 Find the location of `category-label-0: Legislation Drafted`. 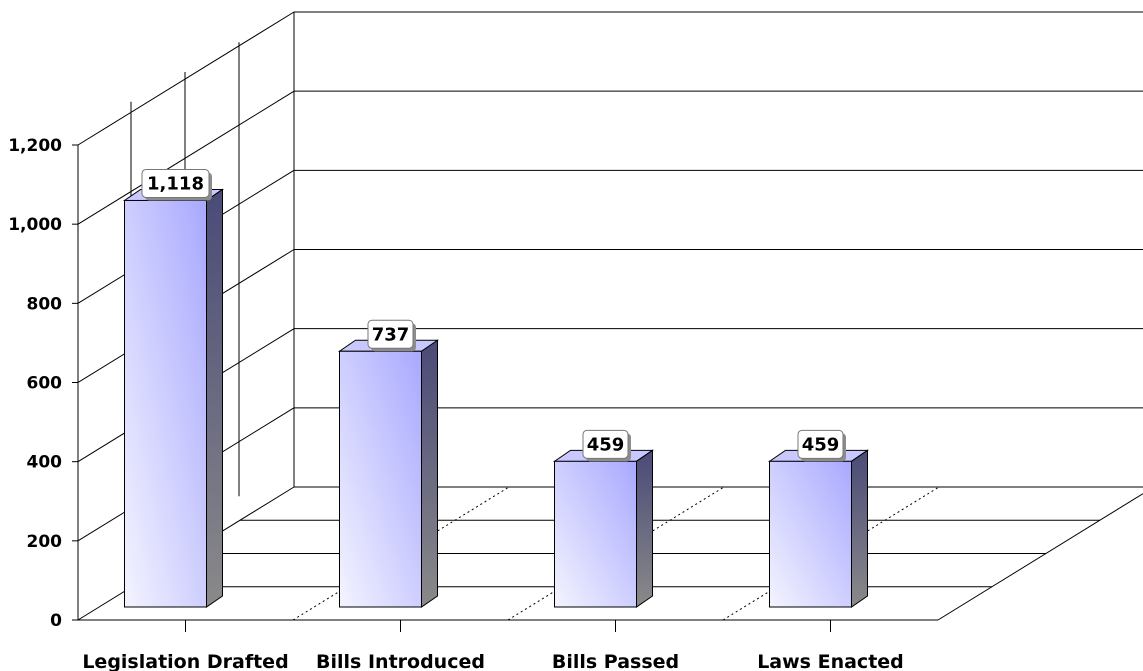

category-label-0: Legislation Drafted is located at coordinates (185, 661).